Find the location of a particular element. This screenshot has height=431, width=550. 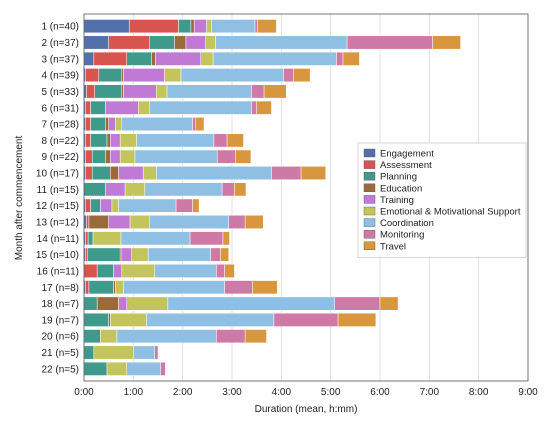

x-tick-label: 4:00 is located at coordinates (282, 392).